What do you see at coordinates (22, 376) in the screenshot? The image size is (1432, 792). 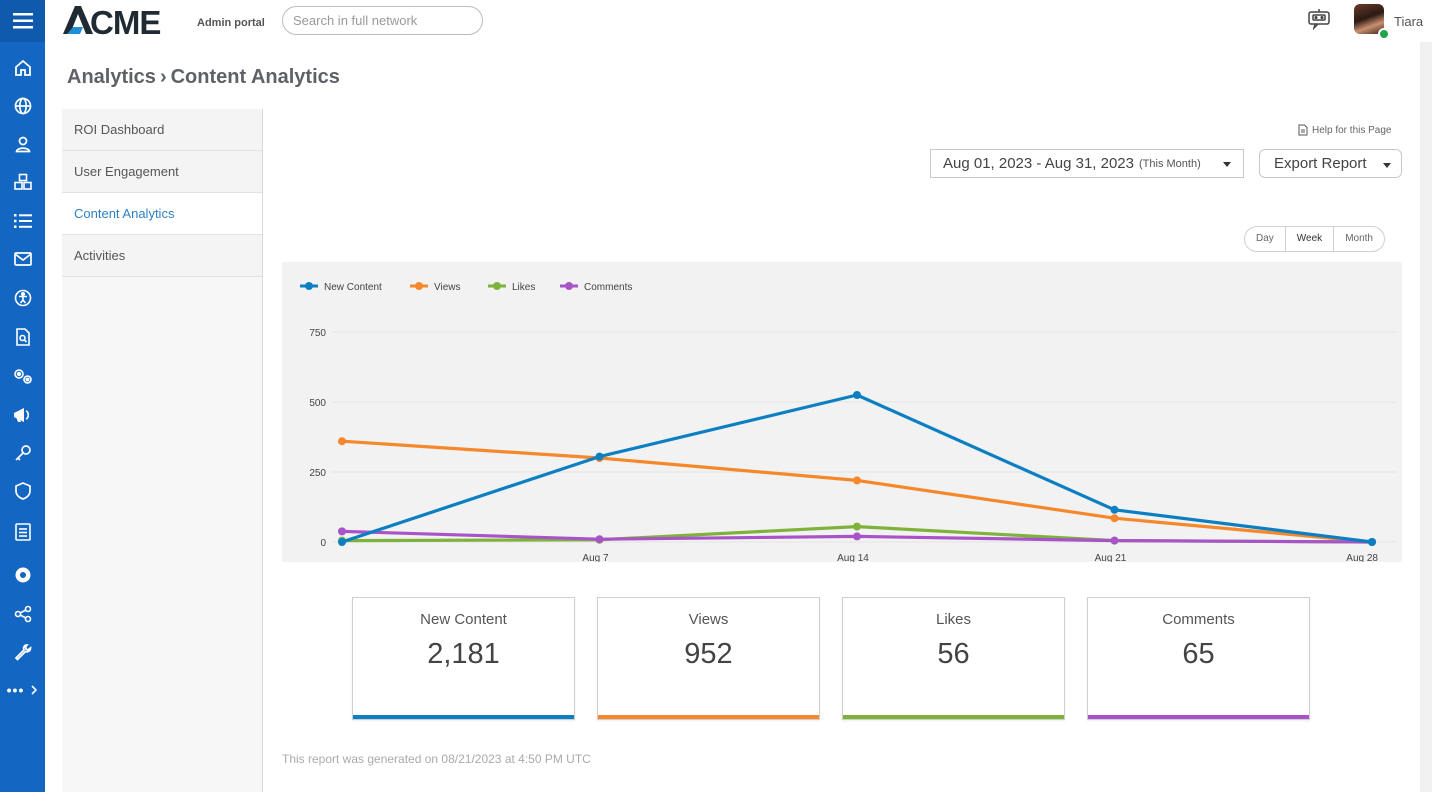 I see `gears-icon` at bounding box center [22, 376].